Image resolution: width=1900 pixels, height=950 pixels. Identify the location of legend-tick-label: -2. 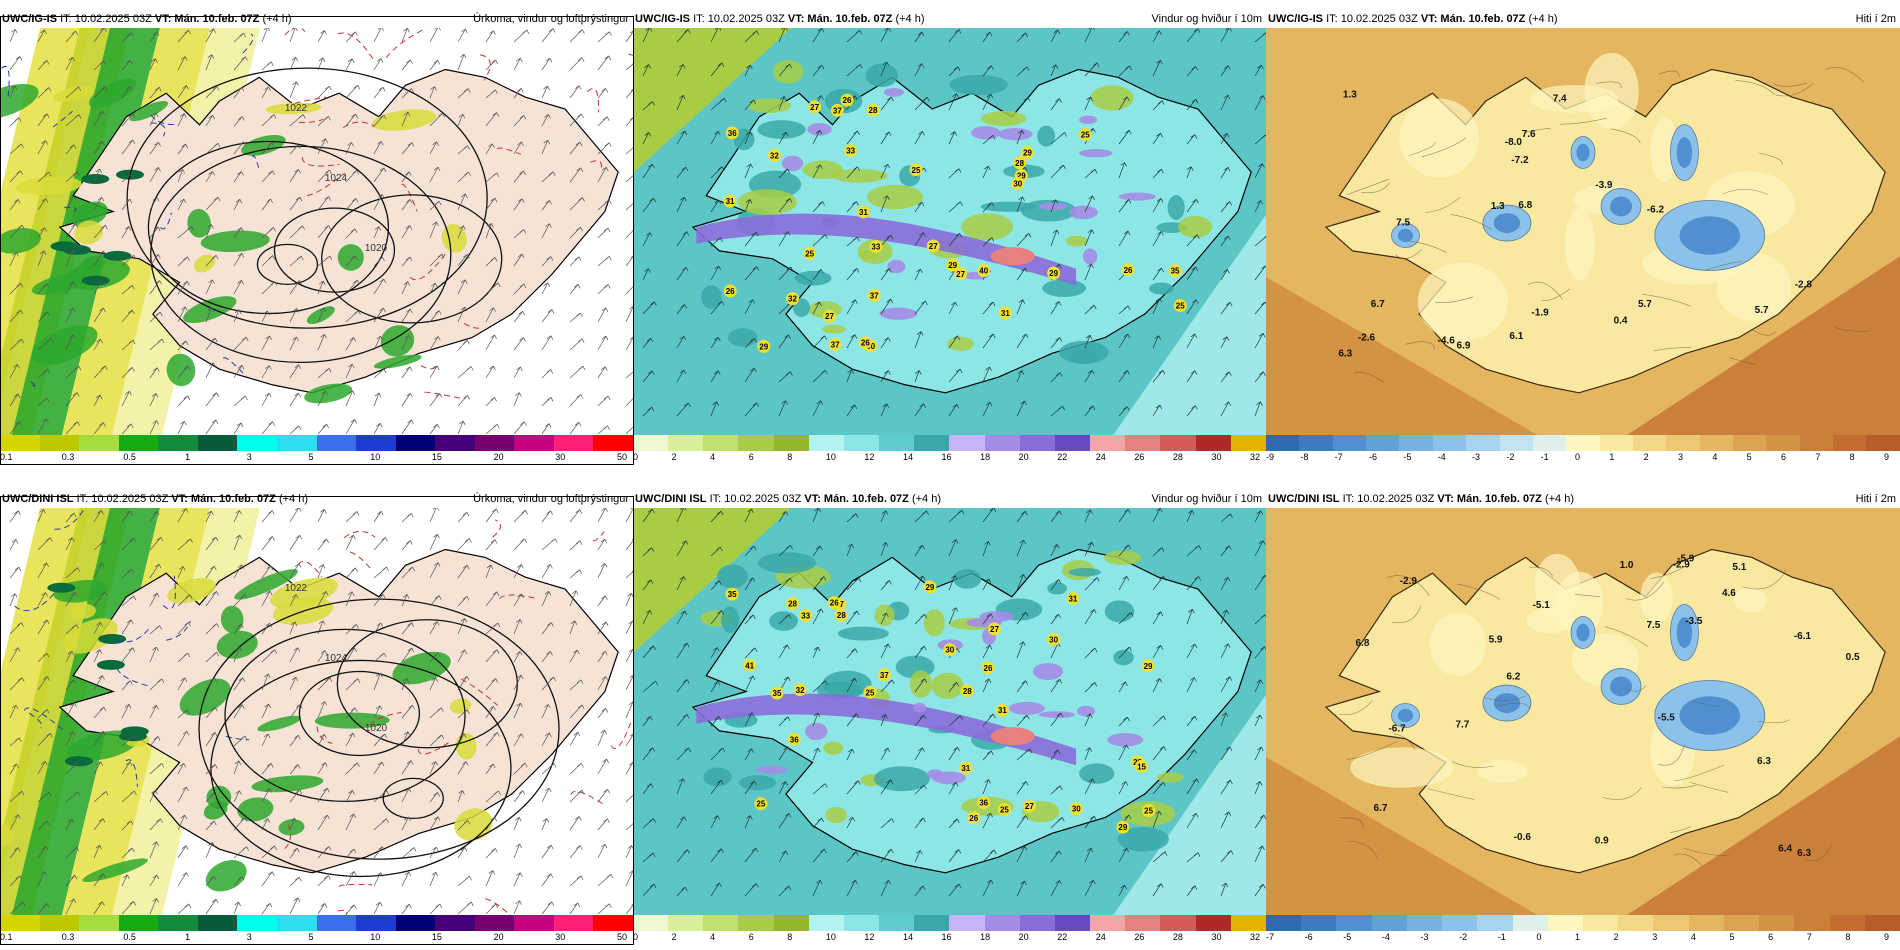
(1463, 937).